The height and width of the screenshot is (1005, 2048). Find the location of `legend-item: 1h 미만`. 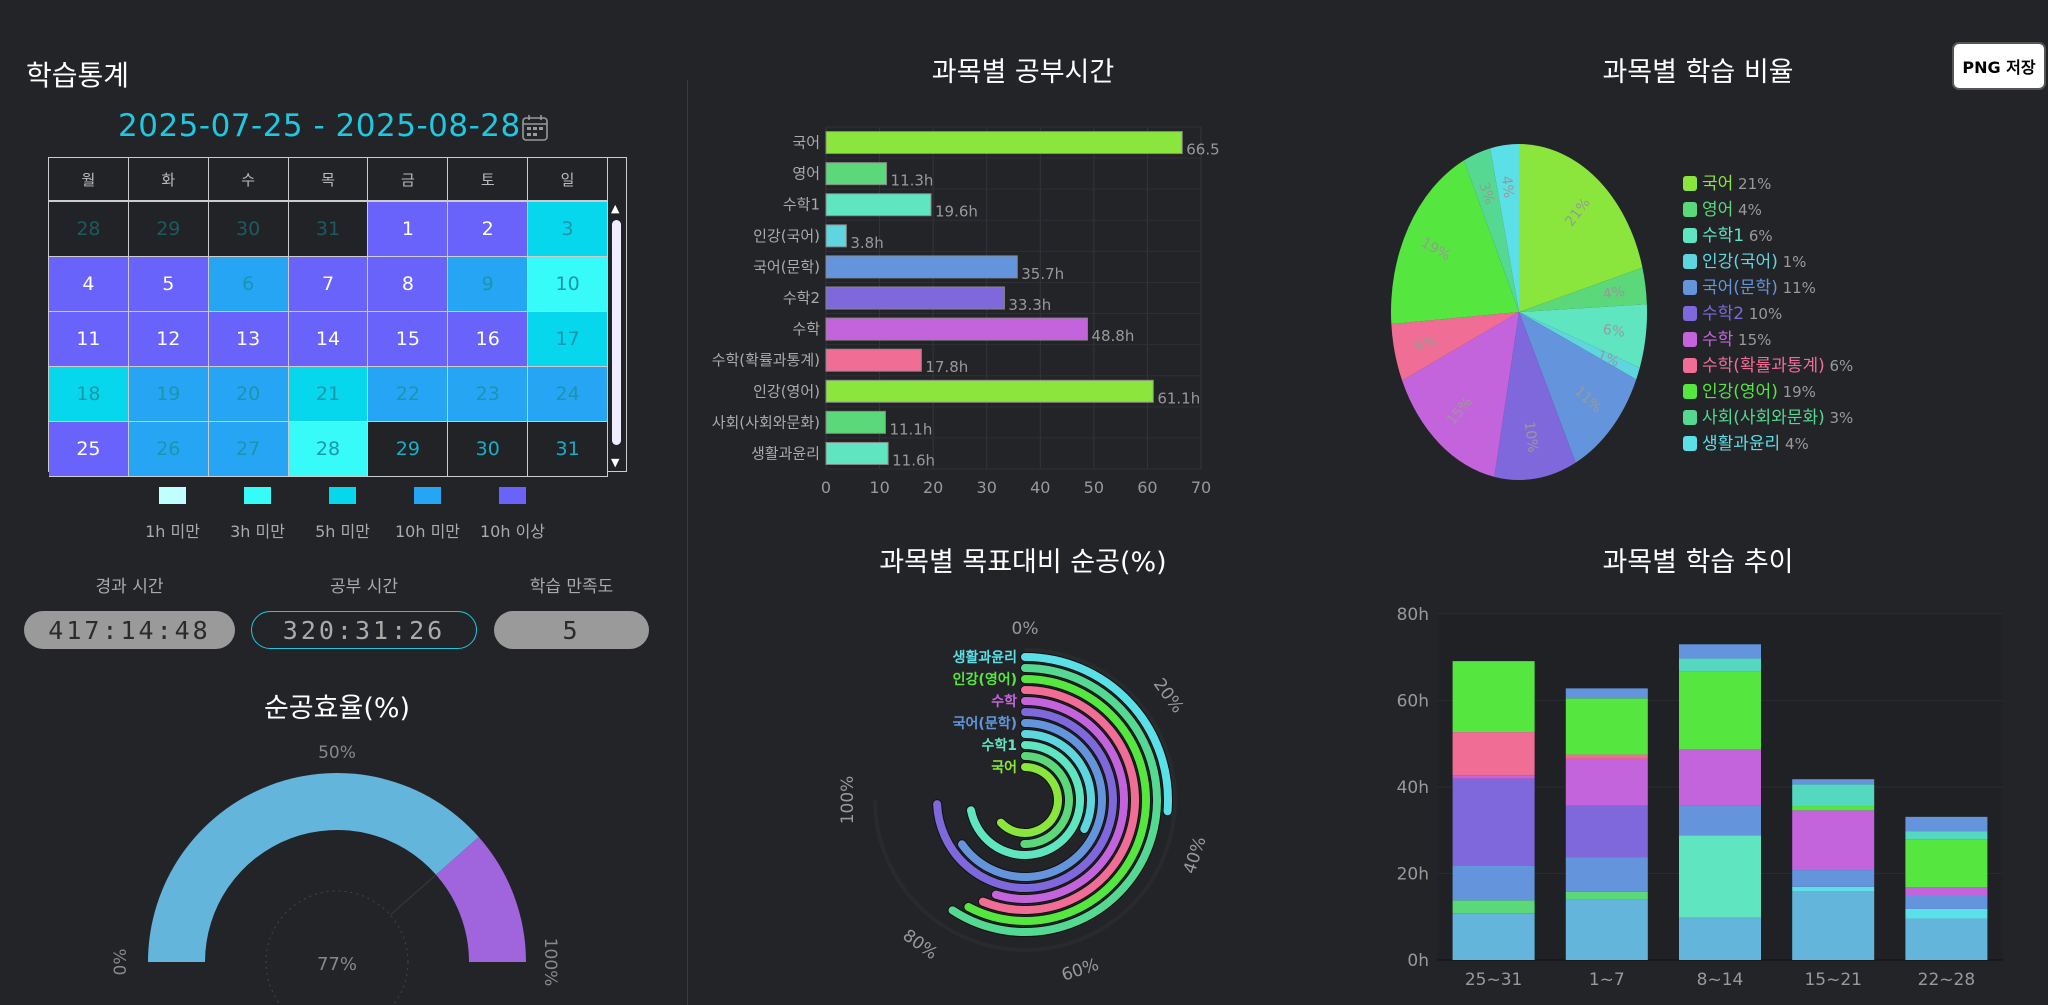

legend-item: 1h 미만 is located at coordinates (172, 514).